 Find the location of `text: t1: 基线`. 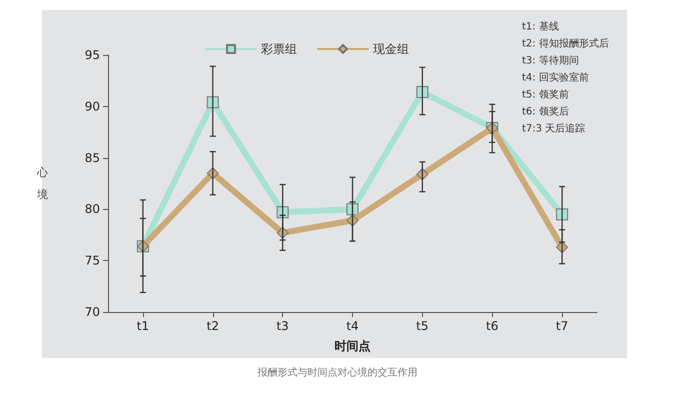

text: t1: 基线 is located at coordinates (540, 26).